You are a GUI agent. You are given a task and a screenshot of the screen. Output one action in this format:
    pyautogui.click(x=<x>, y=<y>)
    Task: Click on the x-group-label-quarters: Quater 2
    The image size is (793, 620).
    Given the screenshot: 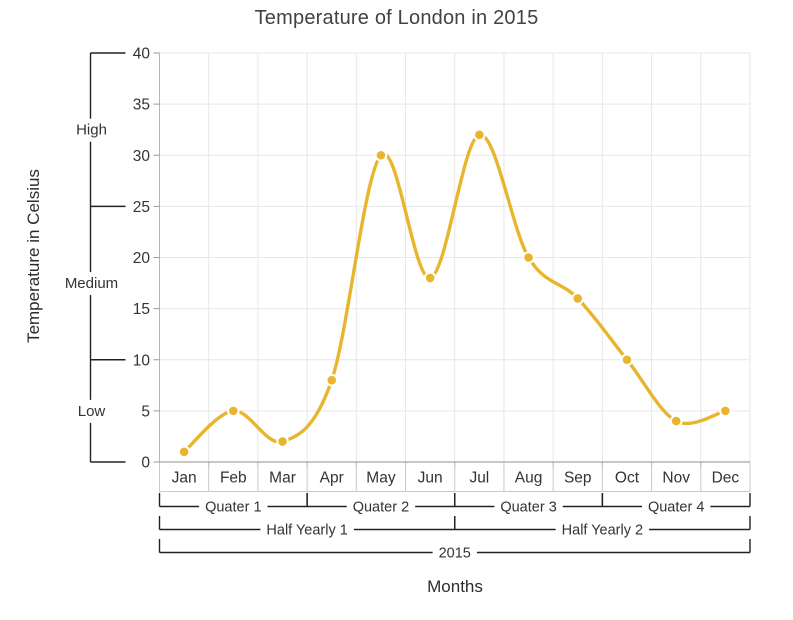 What is the action you would take?
    pyautogui.click(x=381, y=508)
    